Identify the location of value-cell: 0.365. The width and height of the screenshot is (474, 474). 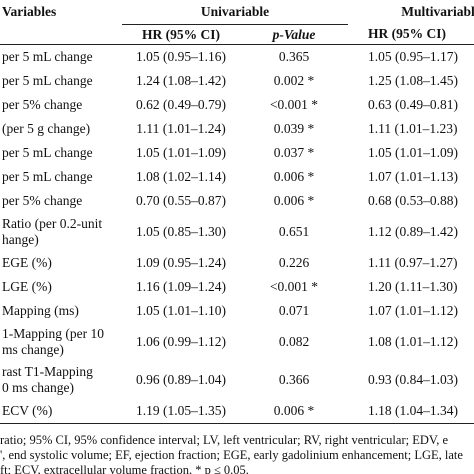
(294, 56).